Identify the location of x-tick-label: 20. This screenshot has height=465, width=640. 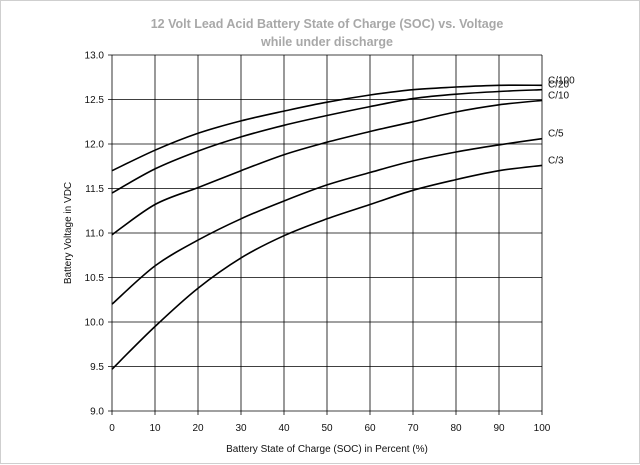
(198, 428).